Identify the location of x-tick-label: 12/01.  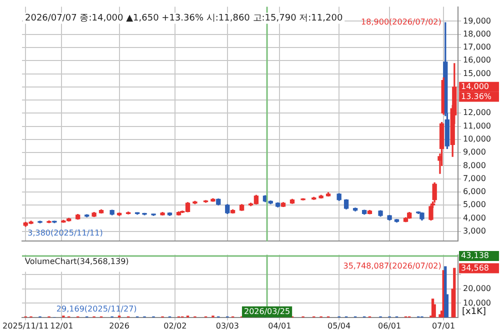
(62, 325).